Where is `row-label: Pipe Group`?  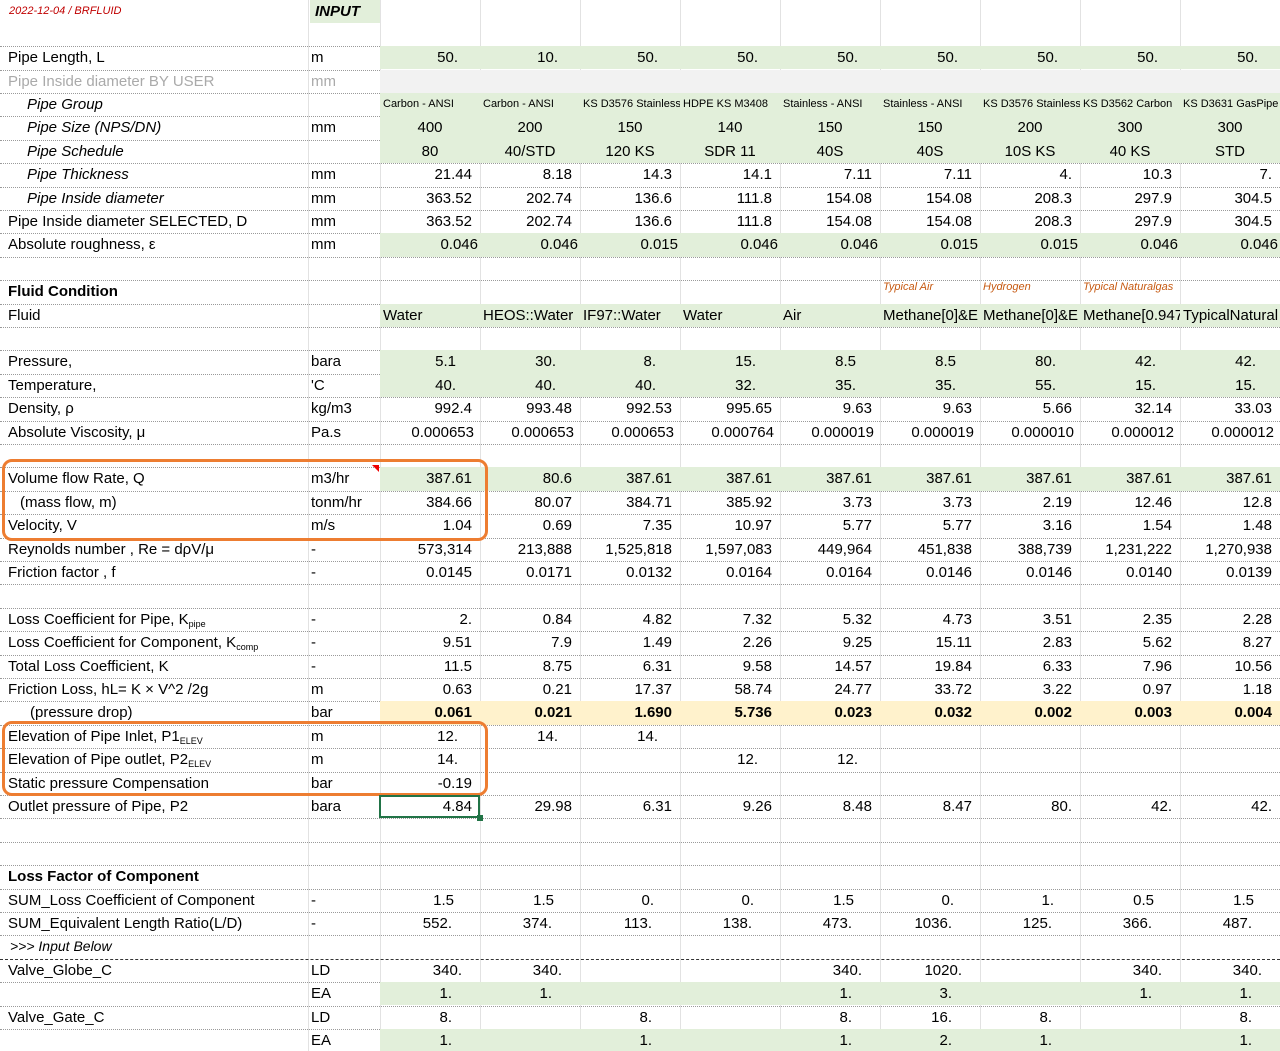
row-label: Pipe Group is located at coordinates (154, 104).